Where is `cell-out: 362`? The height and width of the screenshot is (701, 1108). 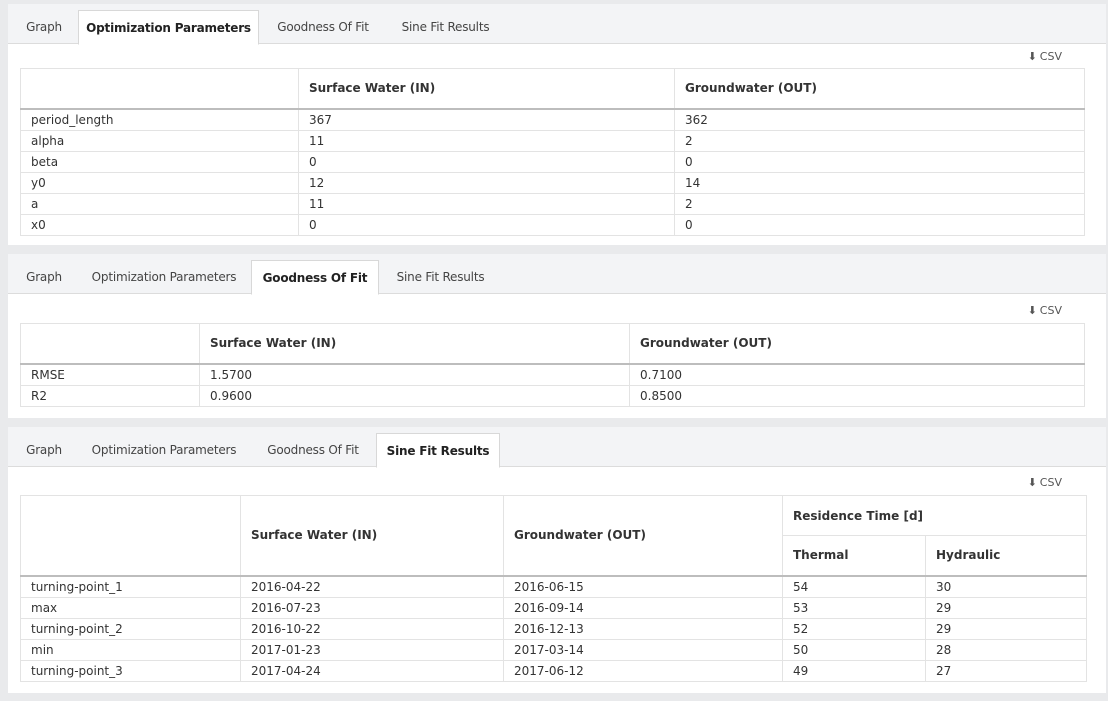 cell-out: 362 is located at coordinates (879, 119).